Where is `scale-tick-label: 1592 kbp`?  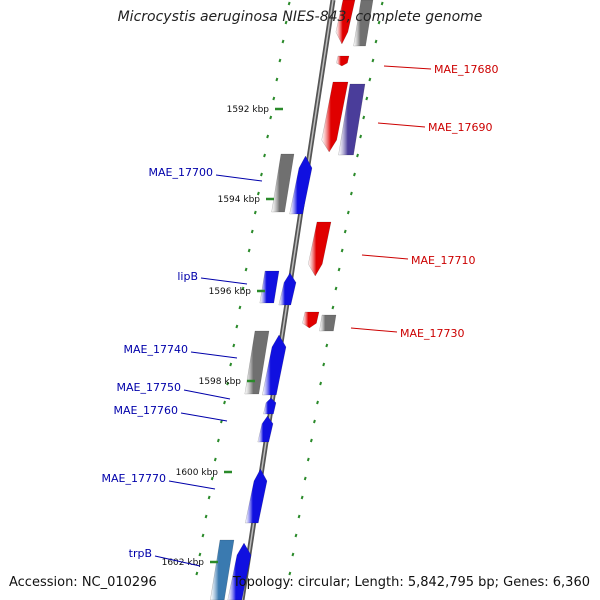 scale-tick-label: 1592 kbp is located at coordinates (248, 110).